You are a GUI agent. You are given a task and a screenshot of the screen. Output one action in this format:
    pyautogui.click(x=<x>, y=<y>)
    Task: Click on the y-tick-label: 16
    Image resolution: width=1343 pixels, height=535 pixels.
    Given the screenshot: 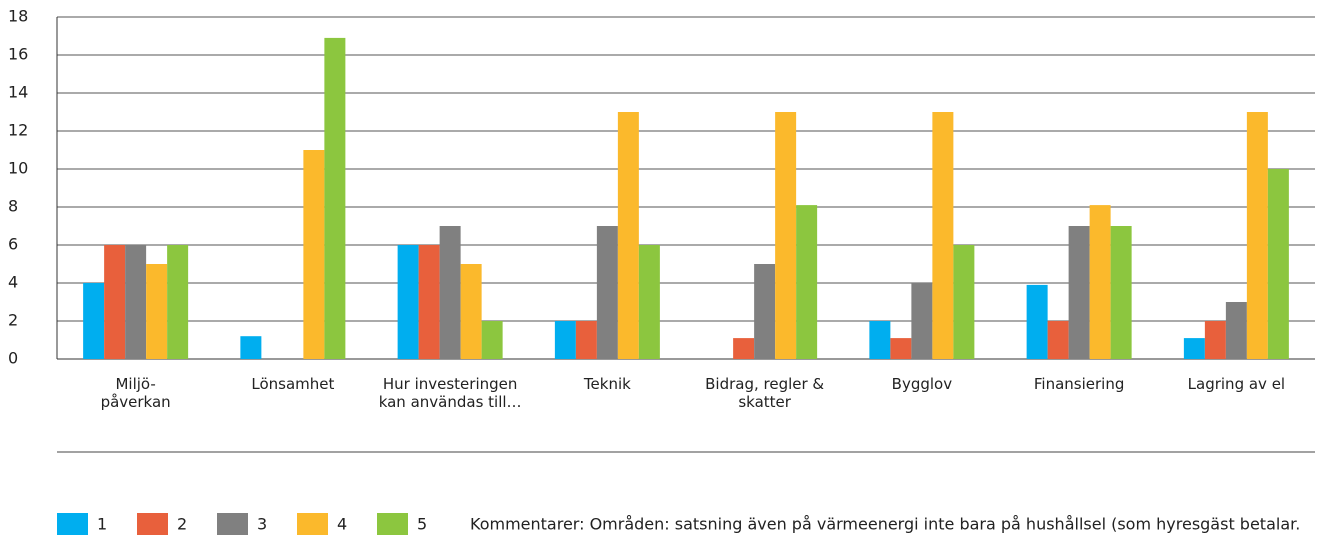 What is the action you would take?
    pyautogui.click(x=18, y=54)
    